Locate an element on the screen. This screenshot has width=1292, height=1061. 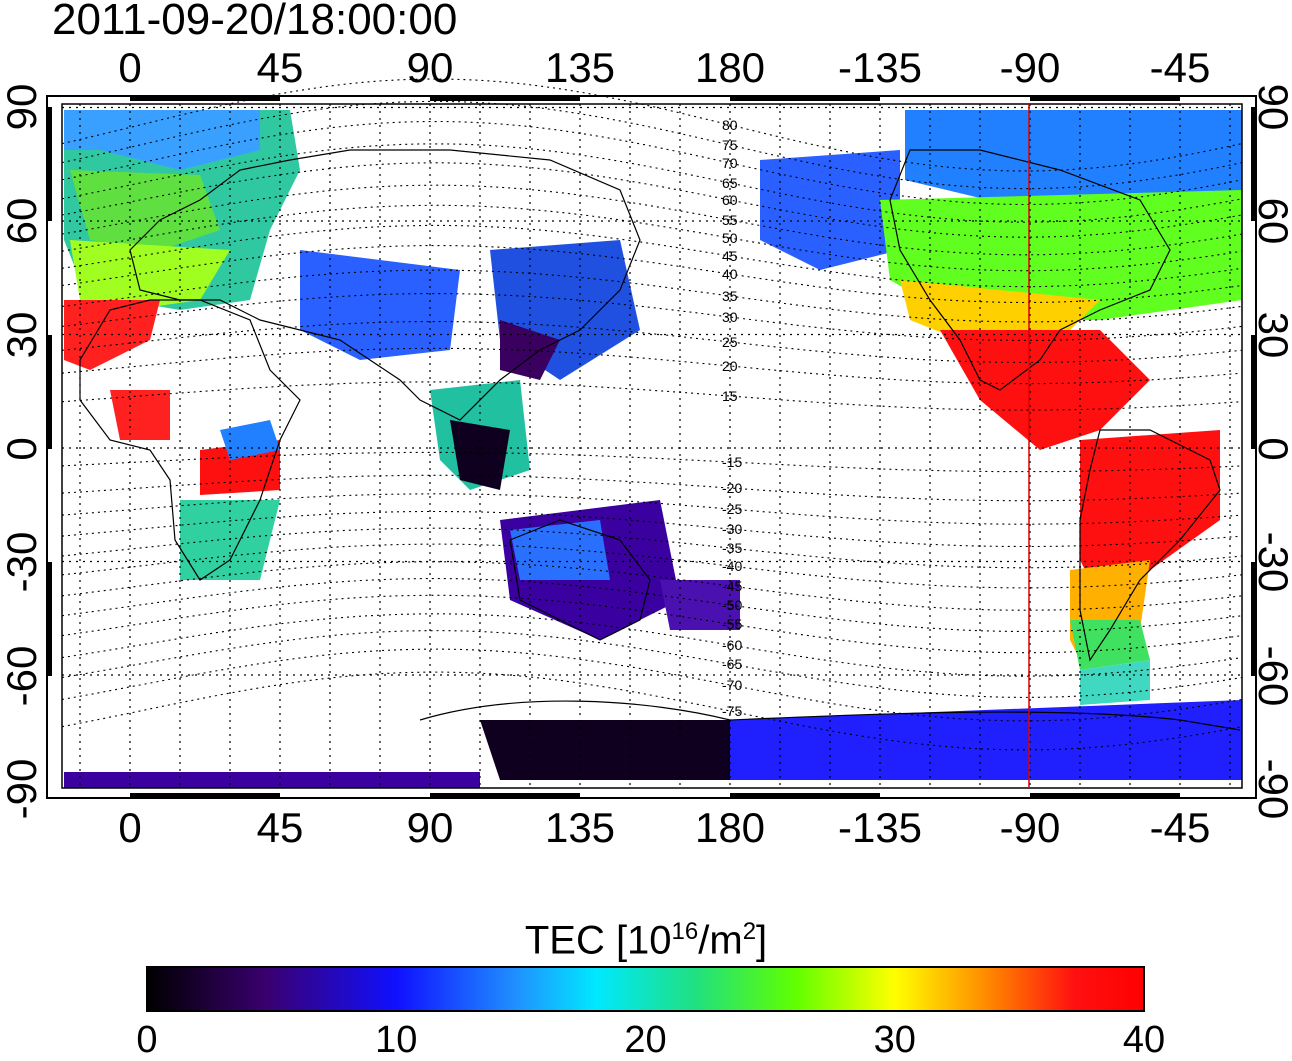
bottom-tick-label: 90 is located at coordinates (430, 827).